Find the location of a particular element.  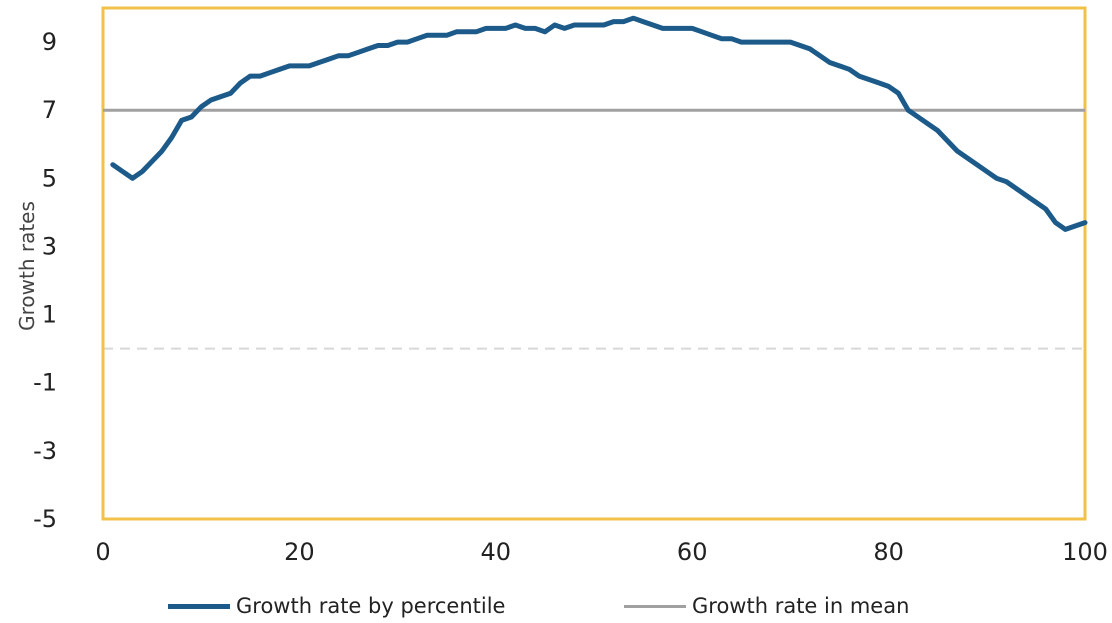

x-tick-label: 20 is located at coordinates (299, 552).